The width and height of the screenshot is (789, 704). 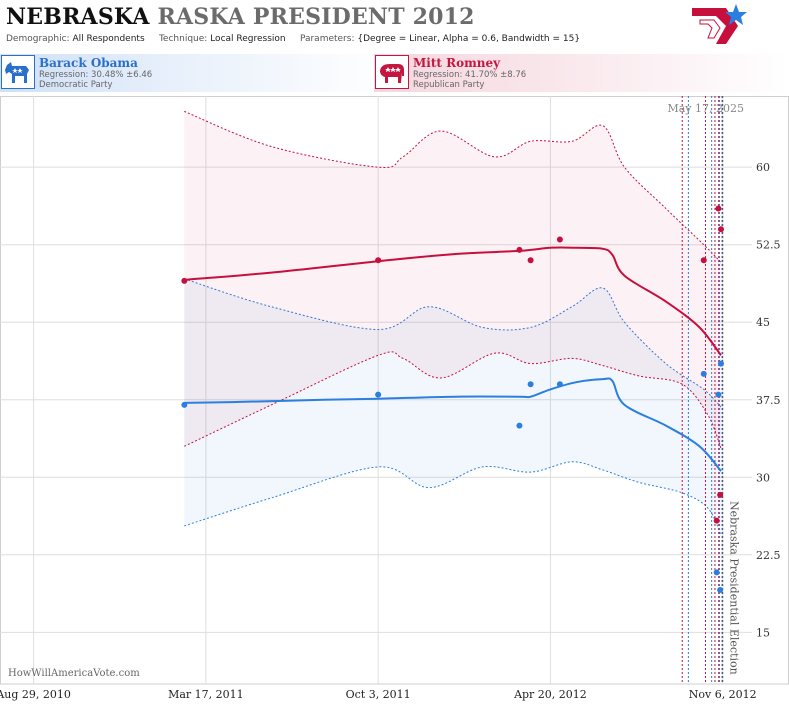 What do you see at coordinates (108, 39) in the screenshot?
I see `demographic-value: All Respondents` at bounding box center [108, 39].